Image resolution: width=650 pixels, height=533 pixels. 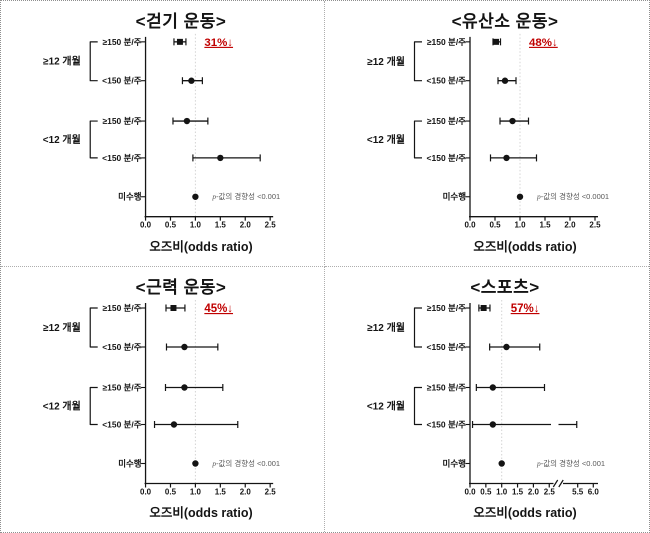 I want to click on reduction-annotation: 31%↓, so click(x=218, y=43).